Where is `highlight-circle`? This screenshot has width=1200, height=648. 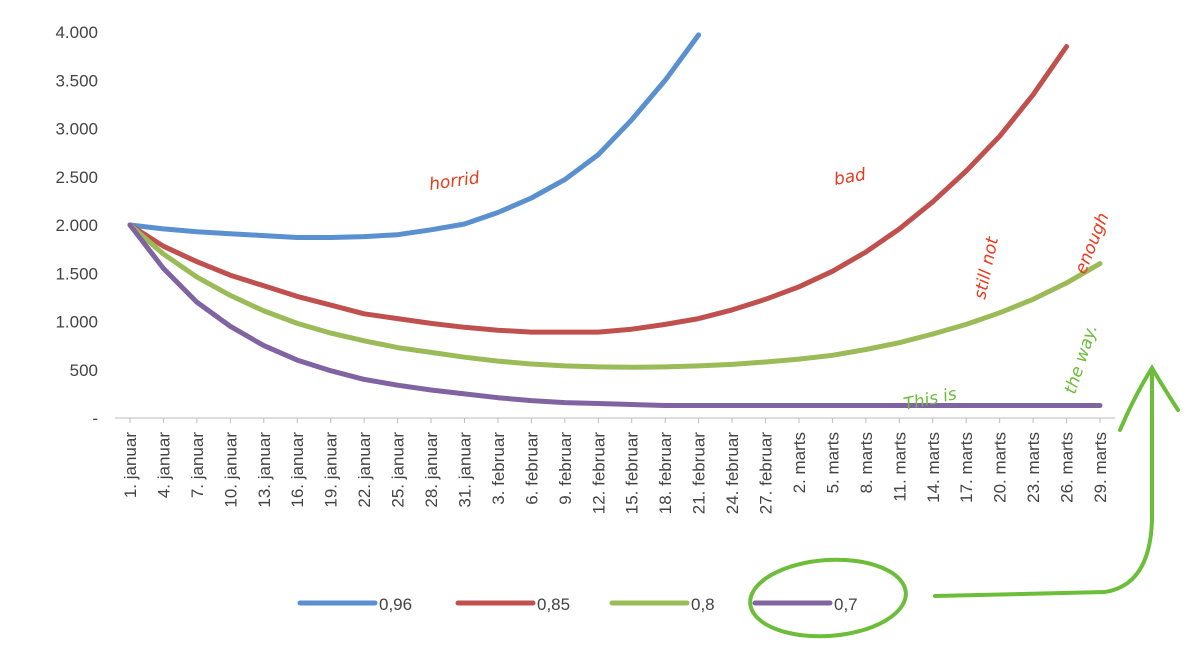 highlight-circle is located at coordinates (828, 598).